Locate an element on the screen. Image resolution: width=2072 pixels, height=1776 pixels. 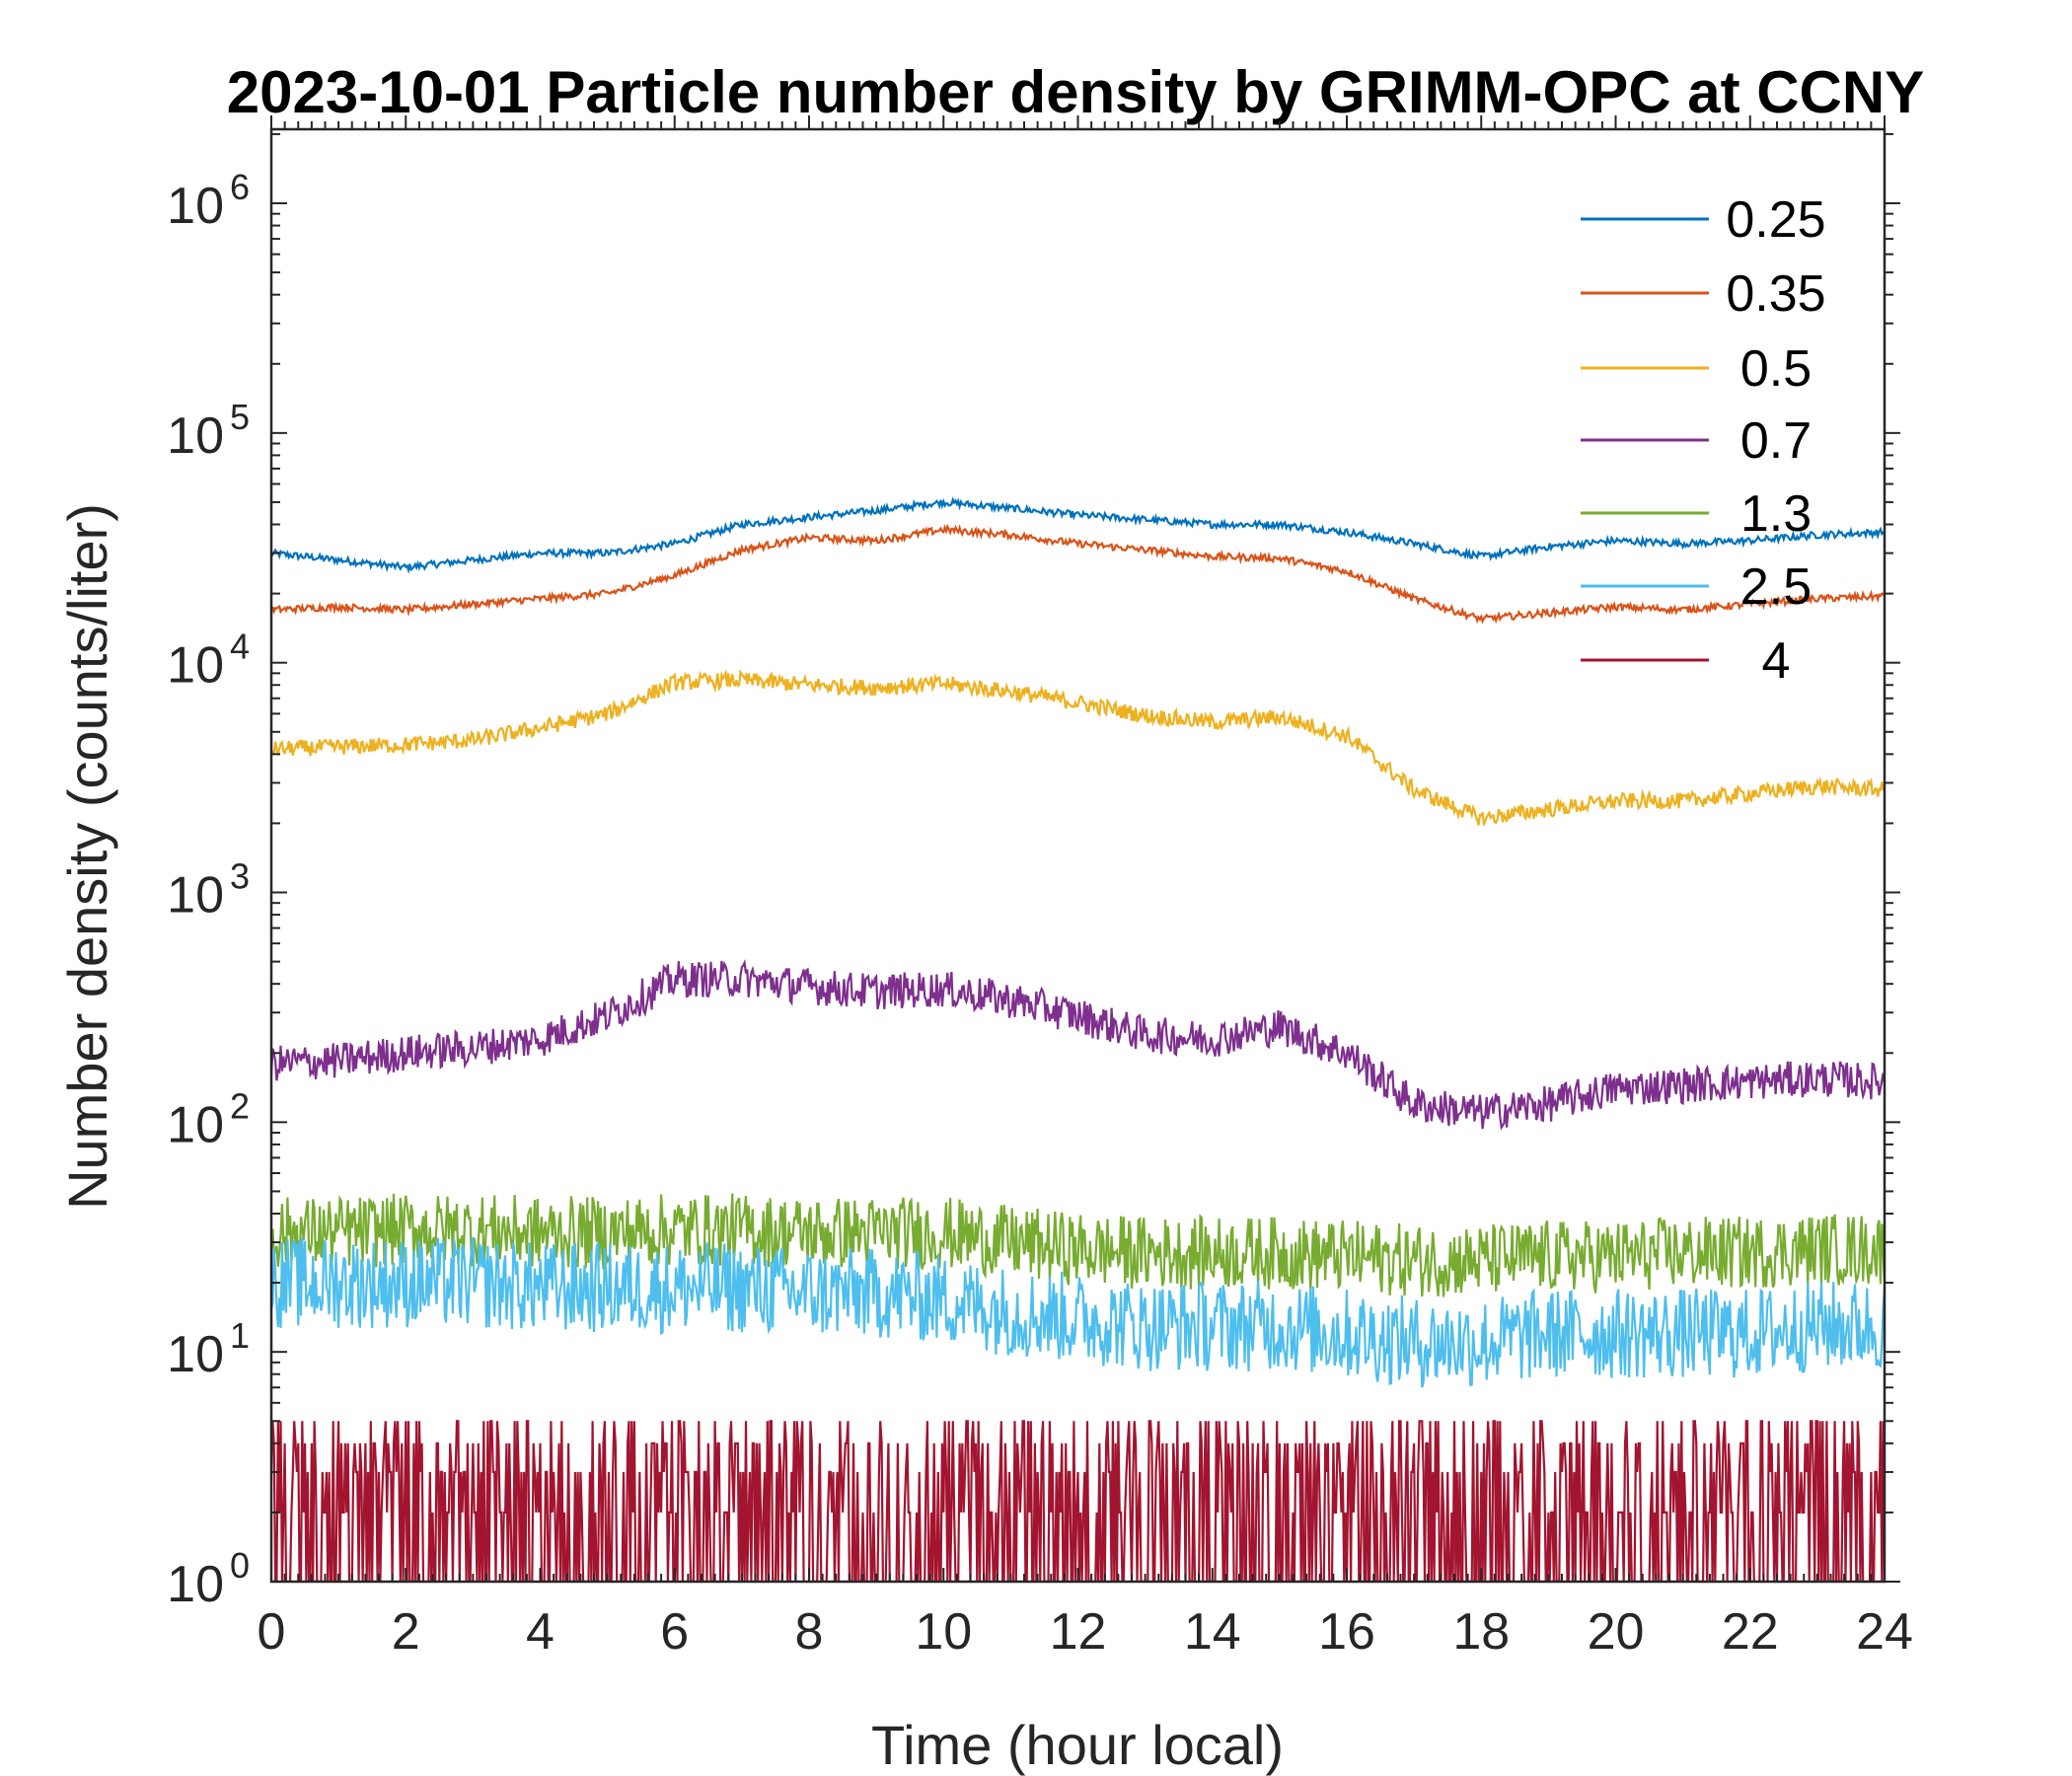
x-tick-label: 16 is located at coordinates (1347, 1632).